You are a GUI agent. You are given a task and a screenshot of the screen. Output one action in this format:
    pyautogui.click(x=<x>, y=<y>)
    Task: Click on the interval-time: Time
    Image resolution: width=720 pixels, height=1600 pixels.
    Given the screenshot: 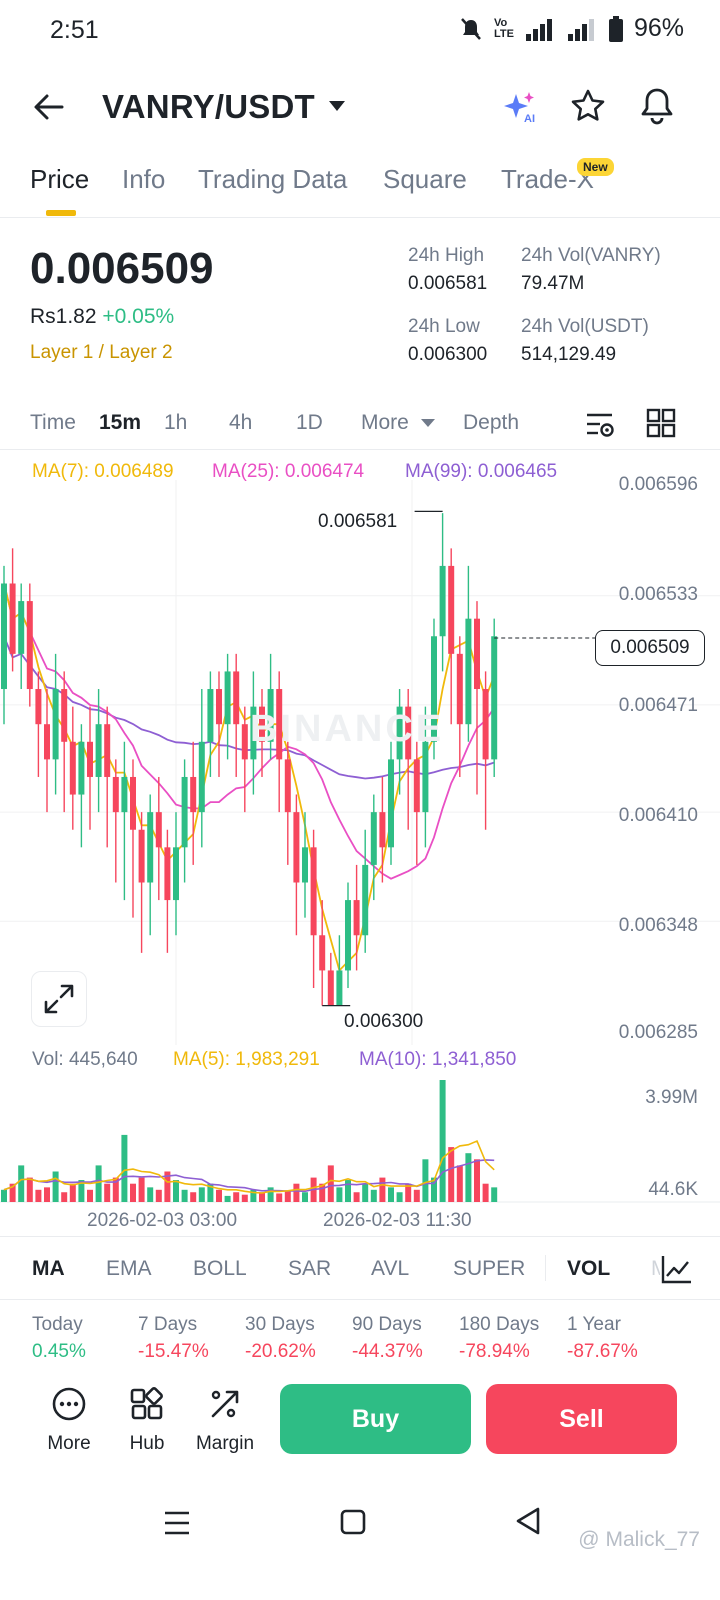 What is the action you would take?
    pyautogui.click(x=53, y=422)
    